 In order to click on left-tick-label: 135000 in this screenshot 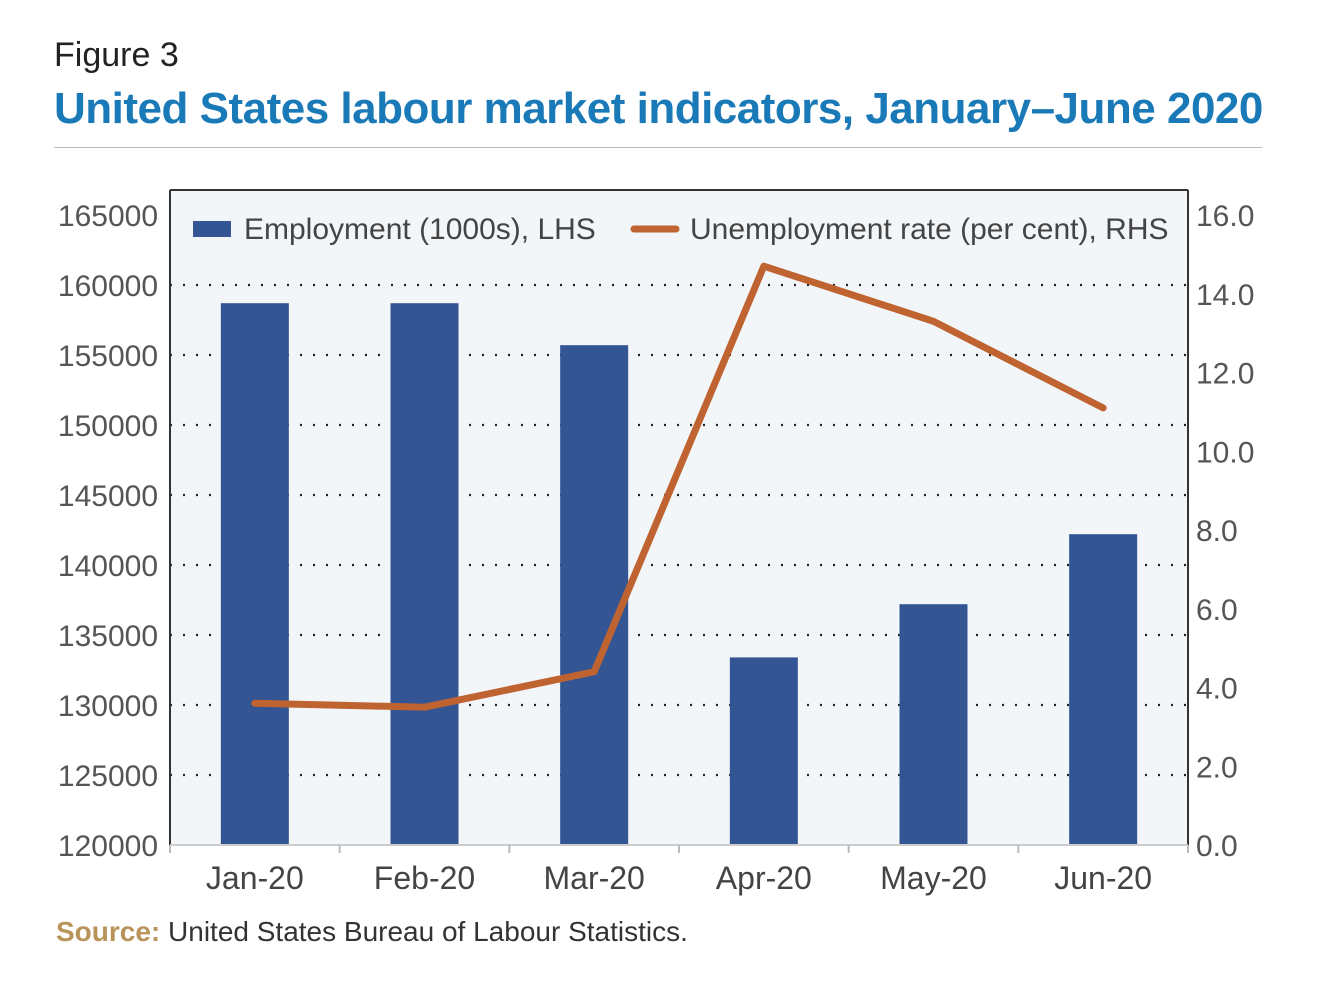, I will do `click(108, 636)`.